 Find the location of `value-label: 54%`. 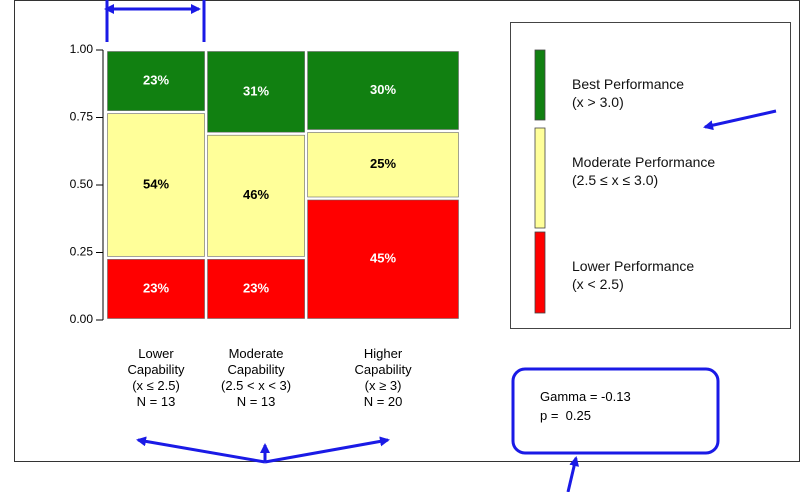

value-label: 54% is located at coordinates (156, 183).